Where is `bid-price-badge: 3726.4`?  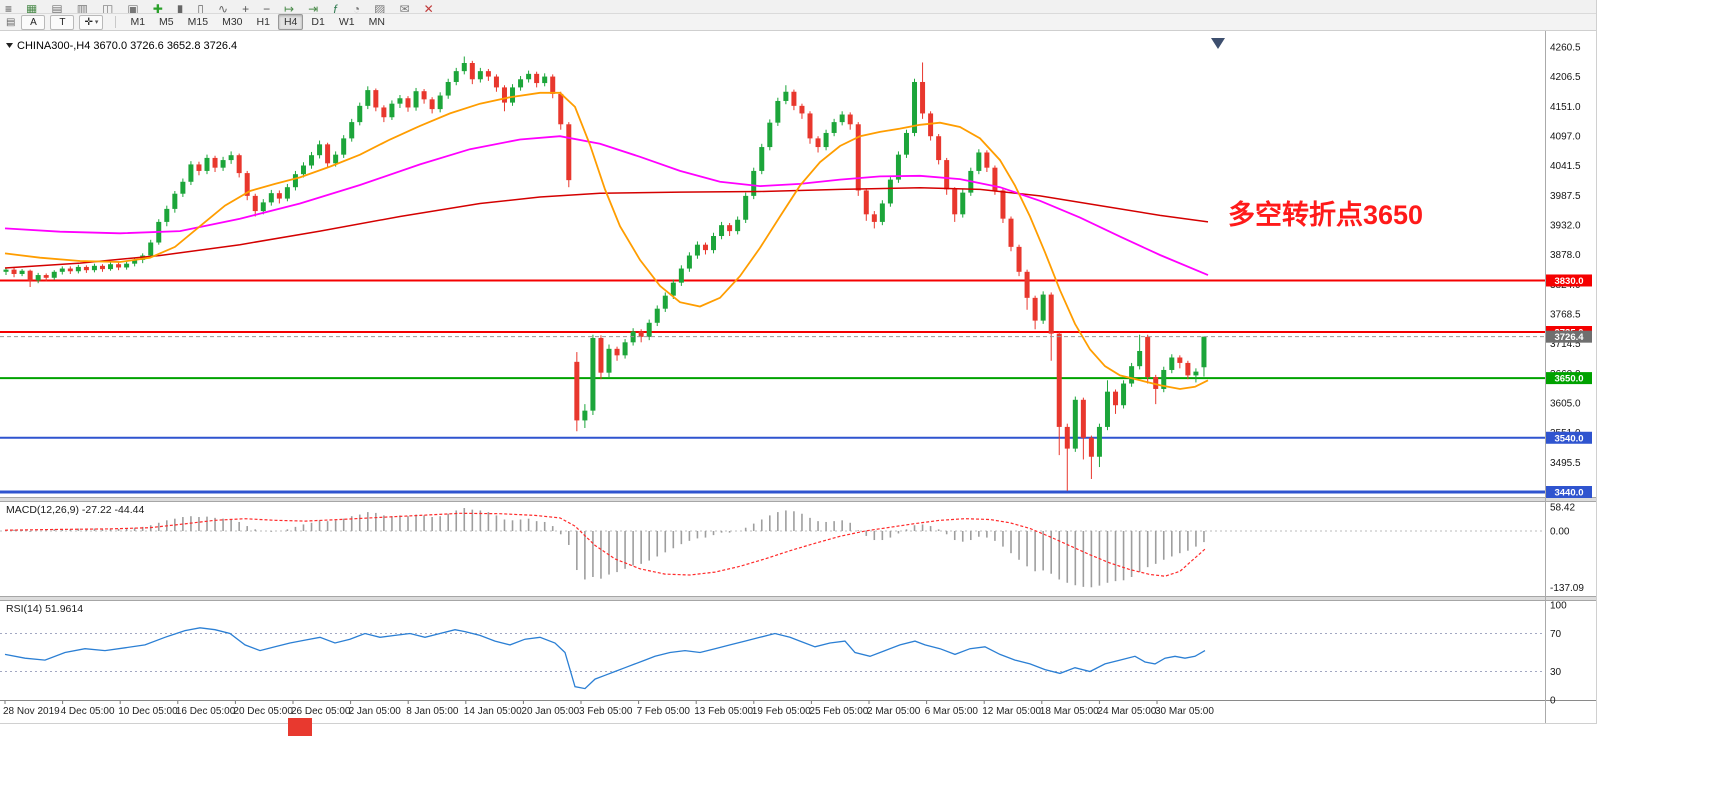
bid-price-badge: 3726.4 is located at coordinates (1569, 336).